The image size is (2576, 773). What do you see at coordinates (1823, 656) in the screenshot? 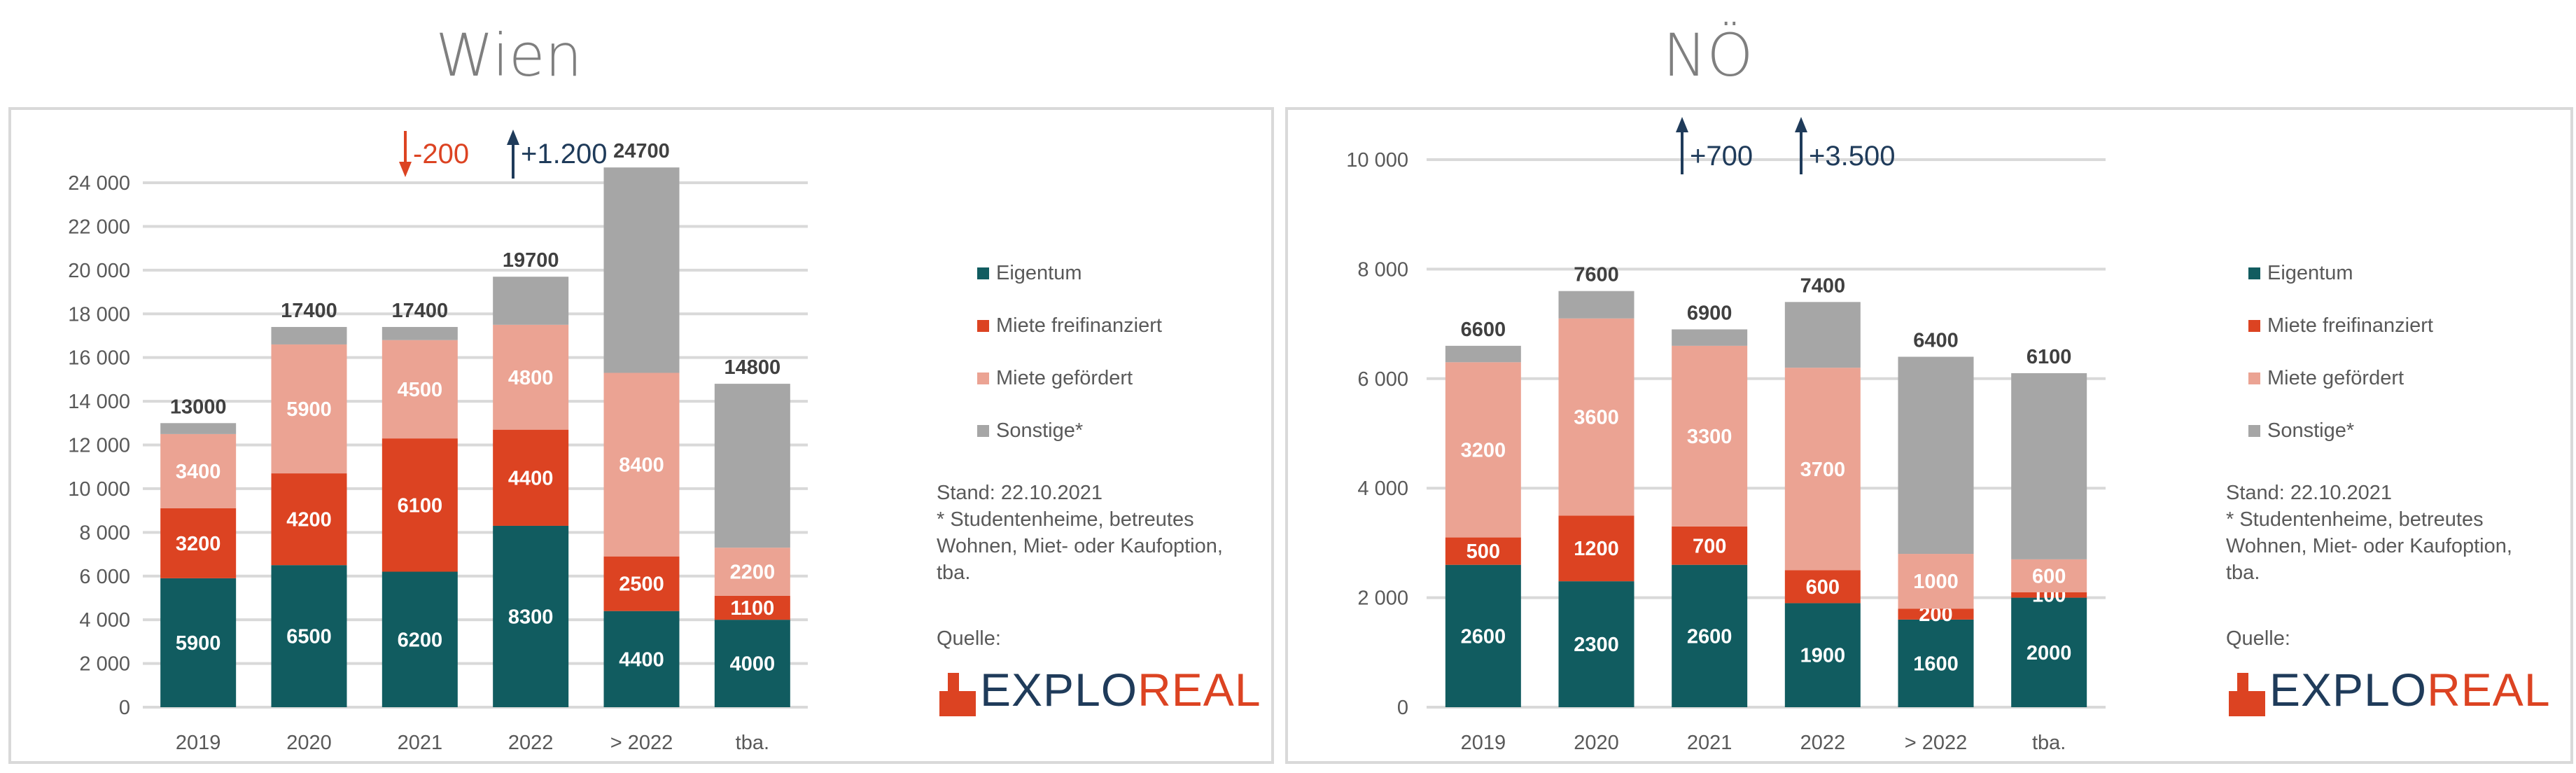
I see `data-label: 1900` at bounding box center [1823, 656].